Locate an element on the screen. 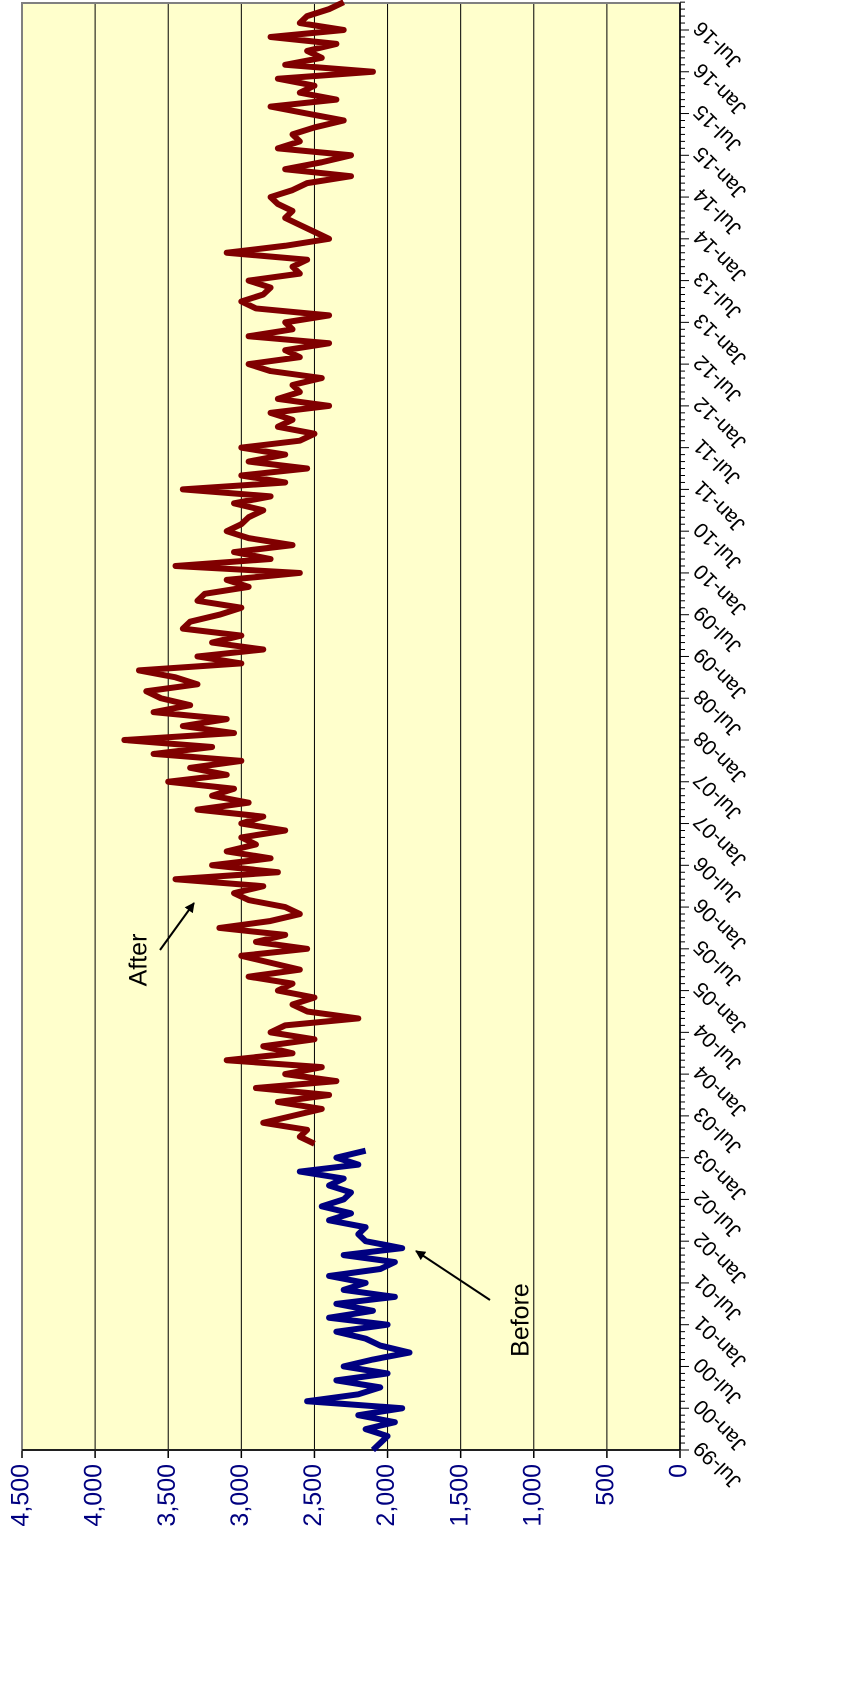  x-tick-label: Jul-16 is located at coordinates (717, 45).